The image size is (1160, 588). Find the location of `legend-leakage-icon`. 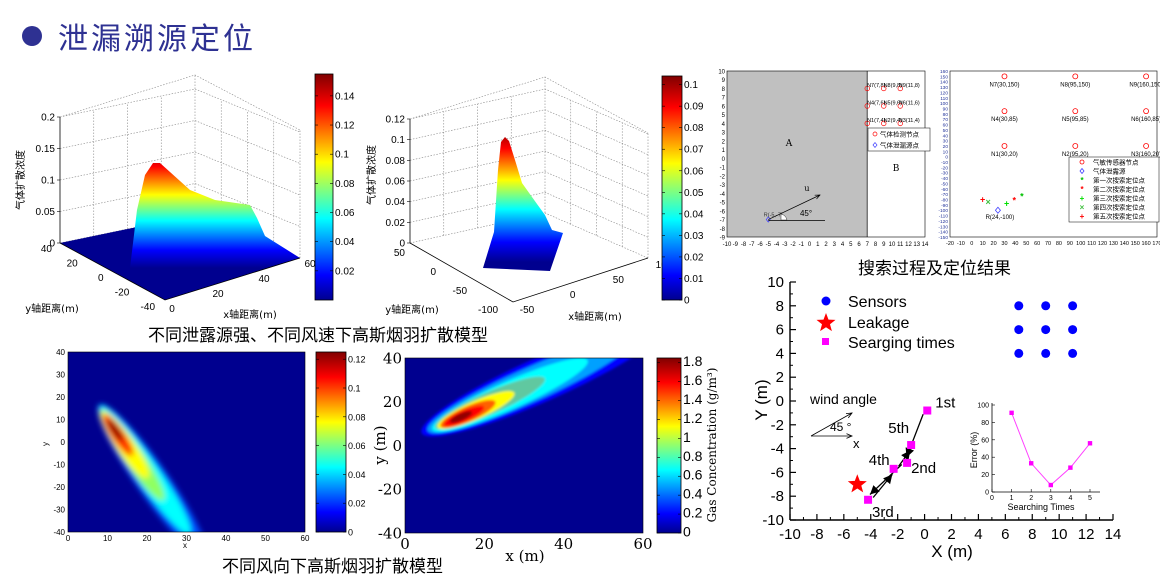

legend-leakage-icon is located at coordinates (826, 322).